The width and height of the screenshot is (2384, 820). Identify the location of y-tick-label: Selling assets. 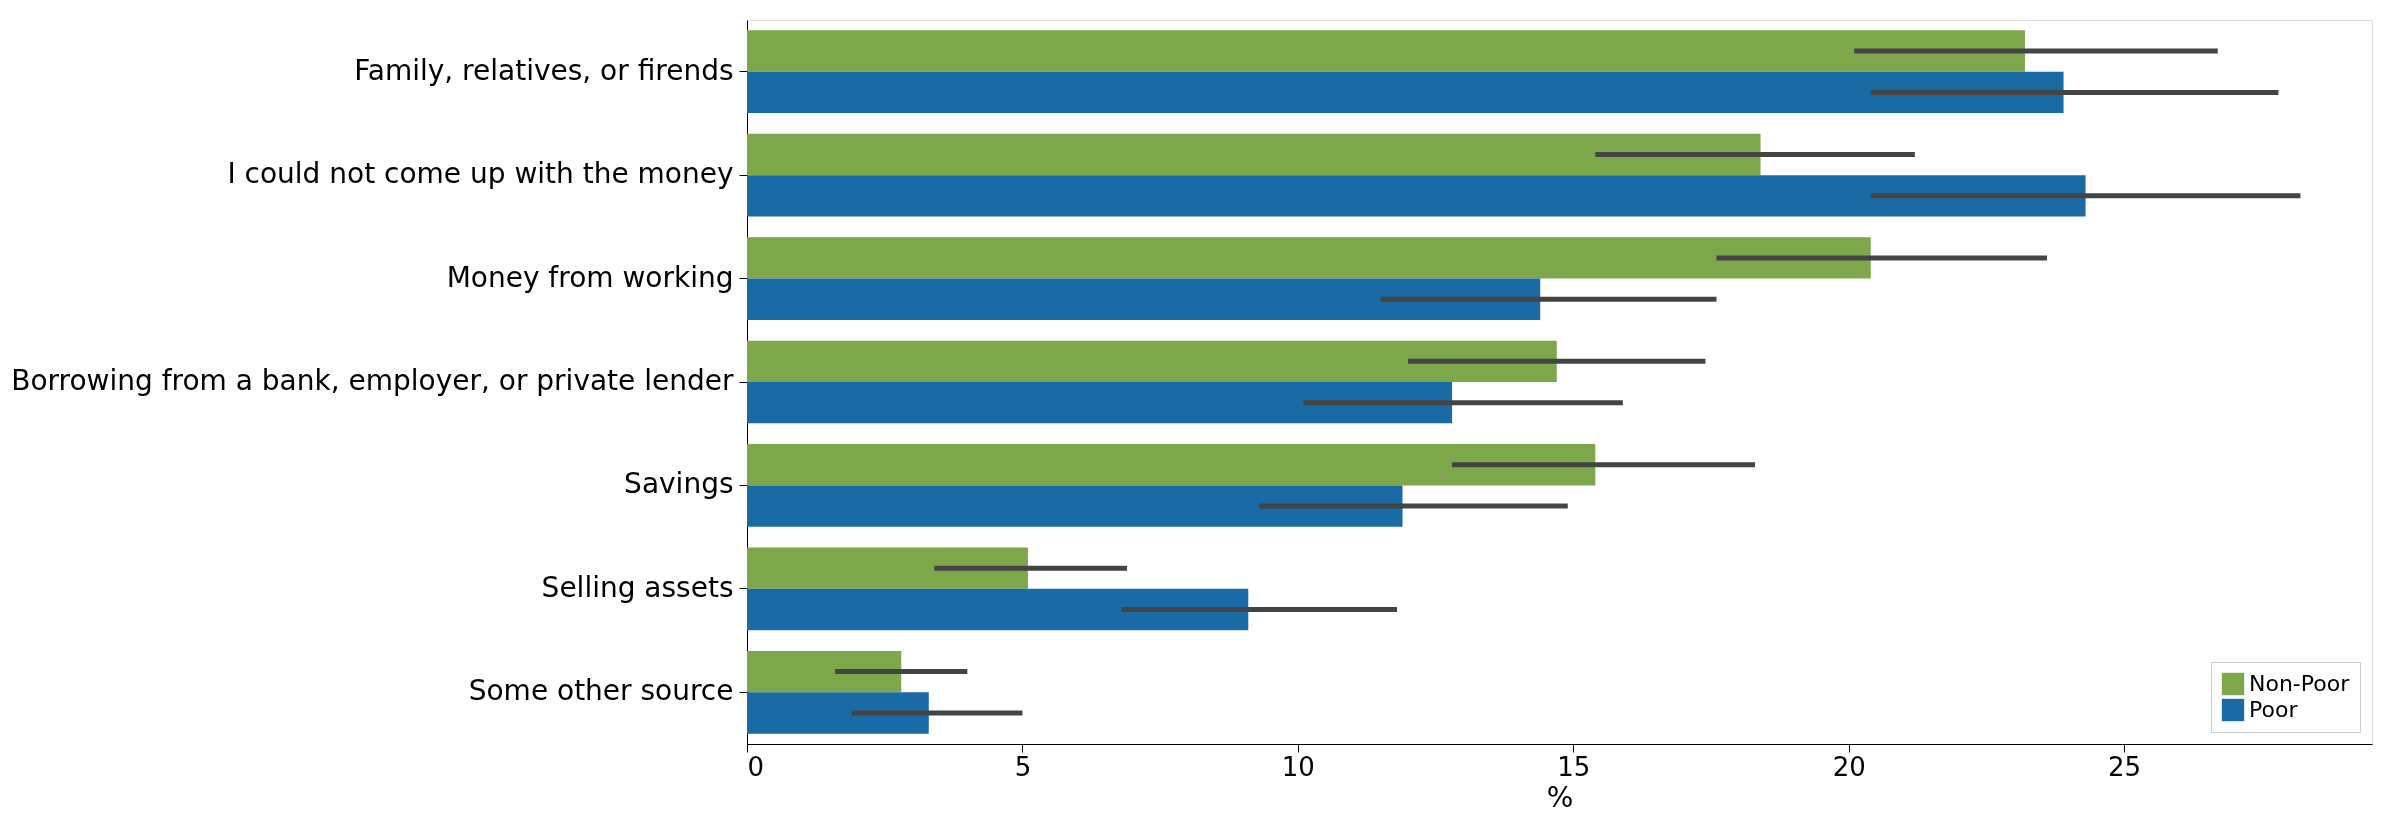
(637, 587).